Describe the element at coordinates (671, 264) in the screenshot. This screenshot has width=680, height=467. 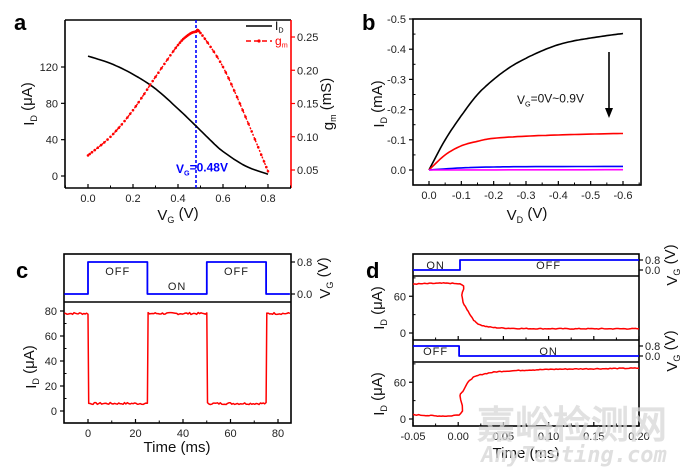
I see `panel-d-ylabel-vg-0: VG (V)` at that location.